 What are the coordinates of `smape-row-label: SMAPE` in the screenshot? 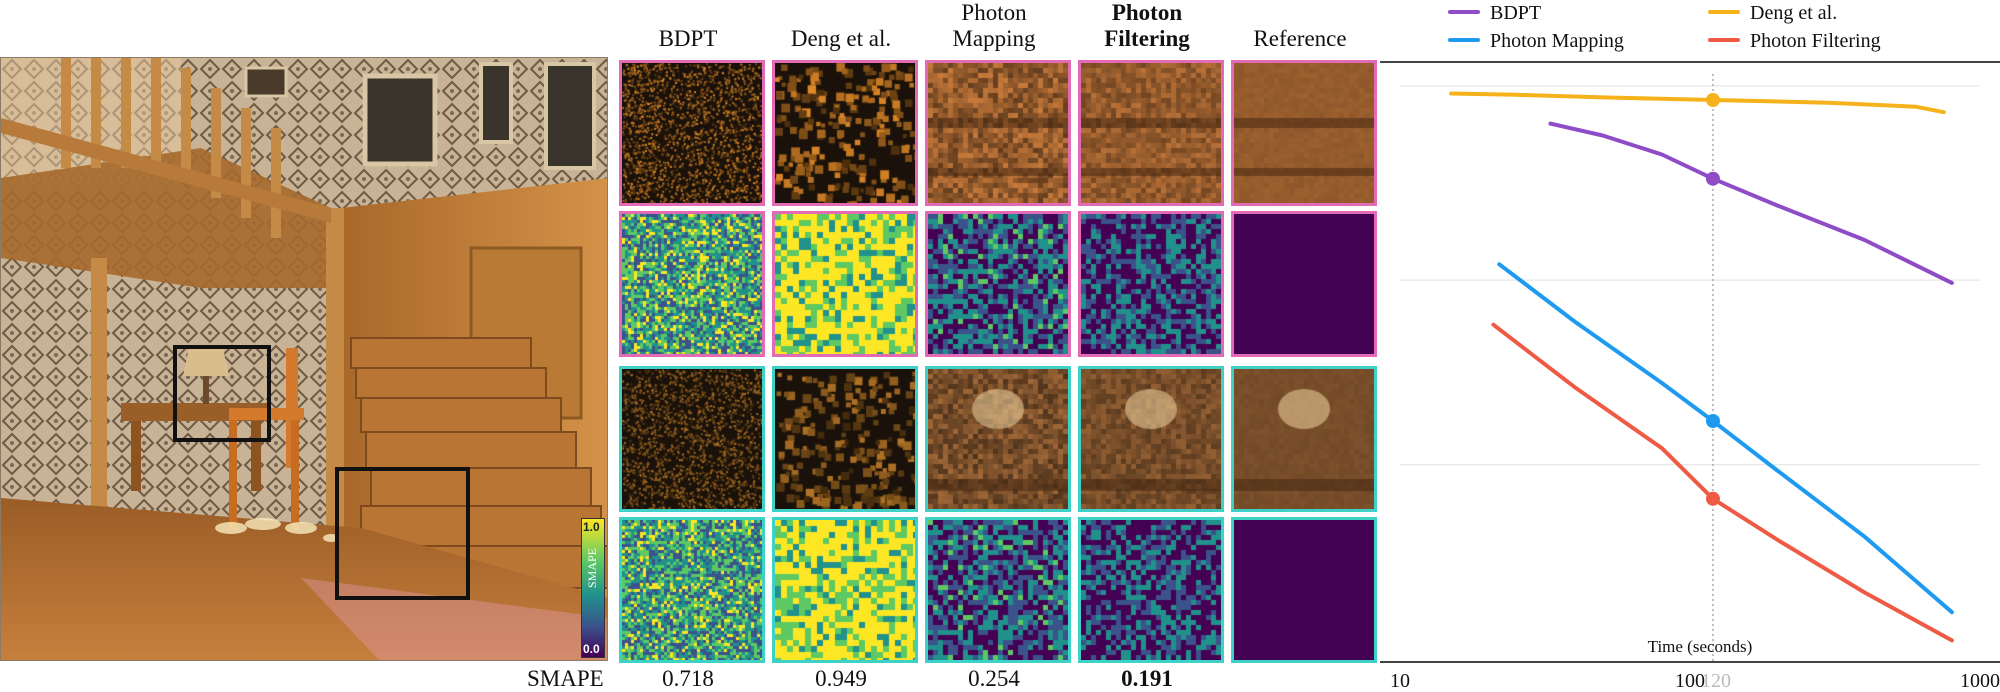 It's located at (565, 678).